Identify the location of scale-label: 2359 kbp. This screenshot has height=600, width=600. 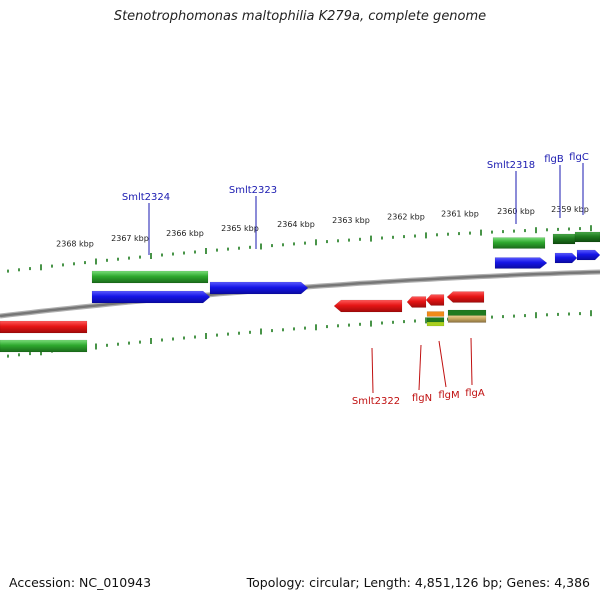
(570, 209).